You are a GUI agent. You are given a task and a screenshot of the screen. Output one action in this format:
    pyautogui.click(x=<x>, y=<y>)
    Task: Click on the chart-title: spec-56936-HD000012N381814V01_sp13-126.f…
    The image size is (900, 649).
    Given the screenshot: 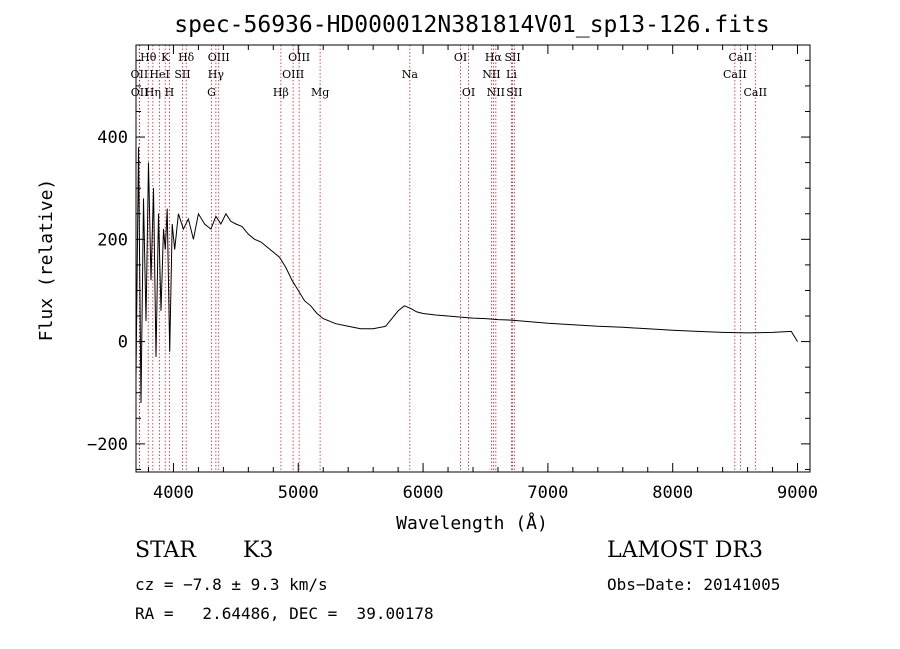 What is the action you would take?
    pyautogui.click(x=471, y=25)
    